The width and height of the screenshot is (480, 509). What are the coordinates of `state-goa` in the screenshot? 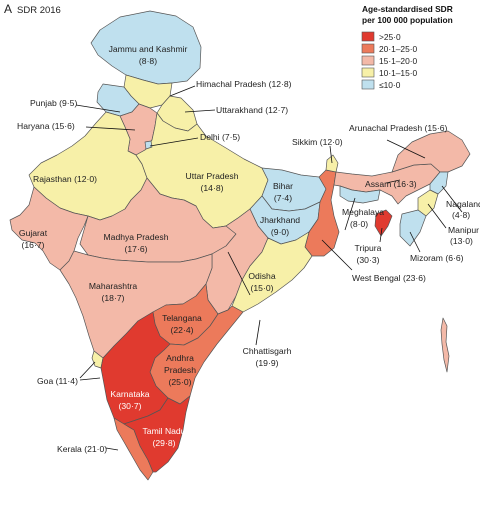 It's located at (97, 359).